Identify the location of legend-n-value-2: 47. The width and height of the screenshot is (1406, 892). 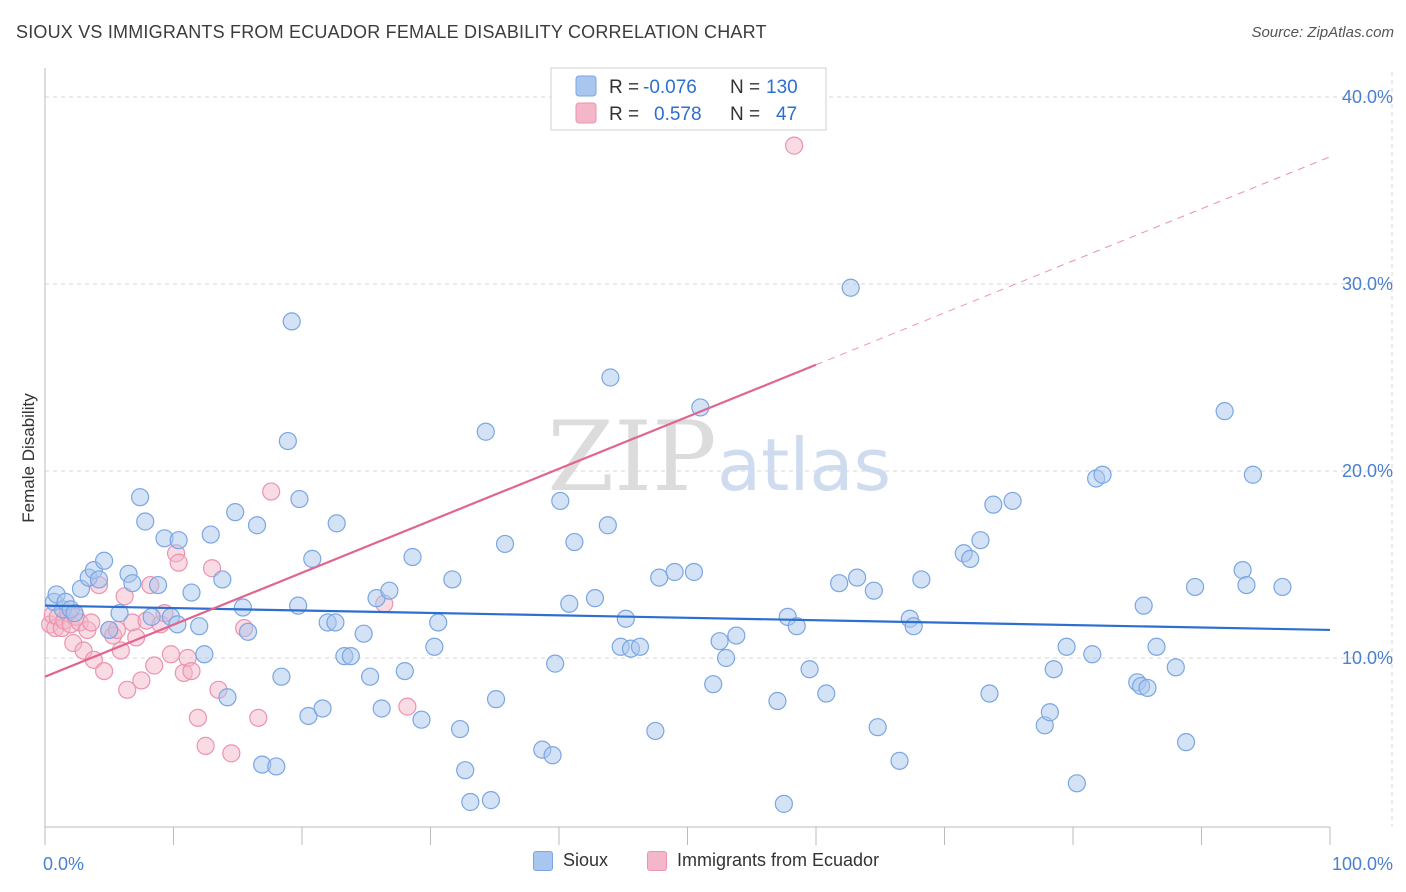
(786, 114).